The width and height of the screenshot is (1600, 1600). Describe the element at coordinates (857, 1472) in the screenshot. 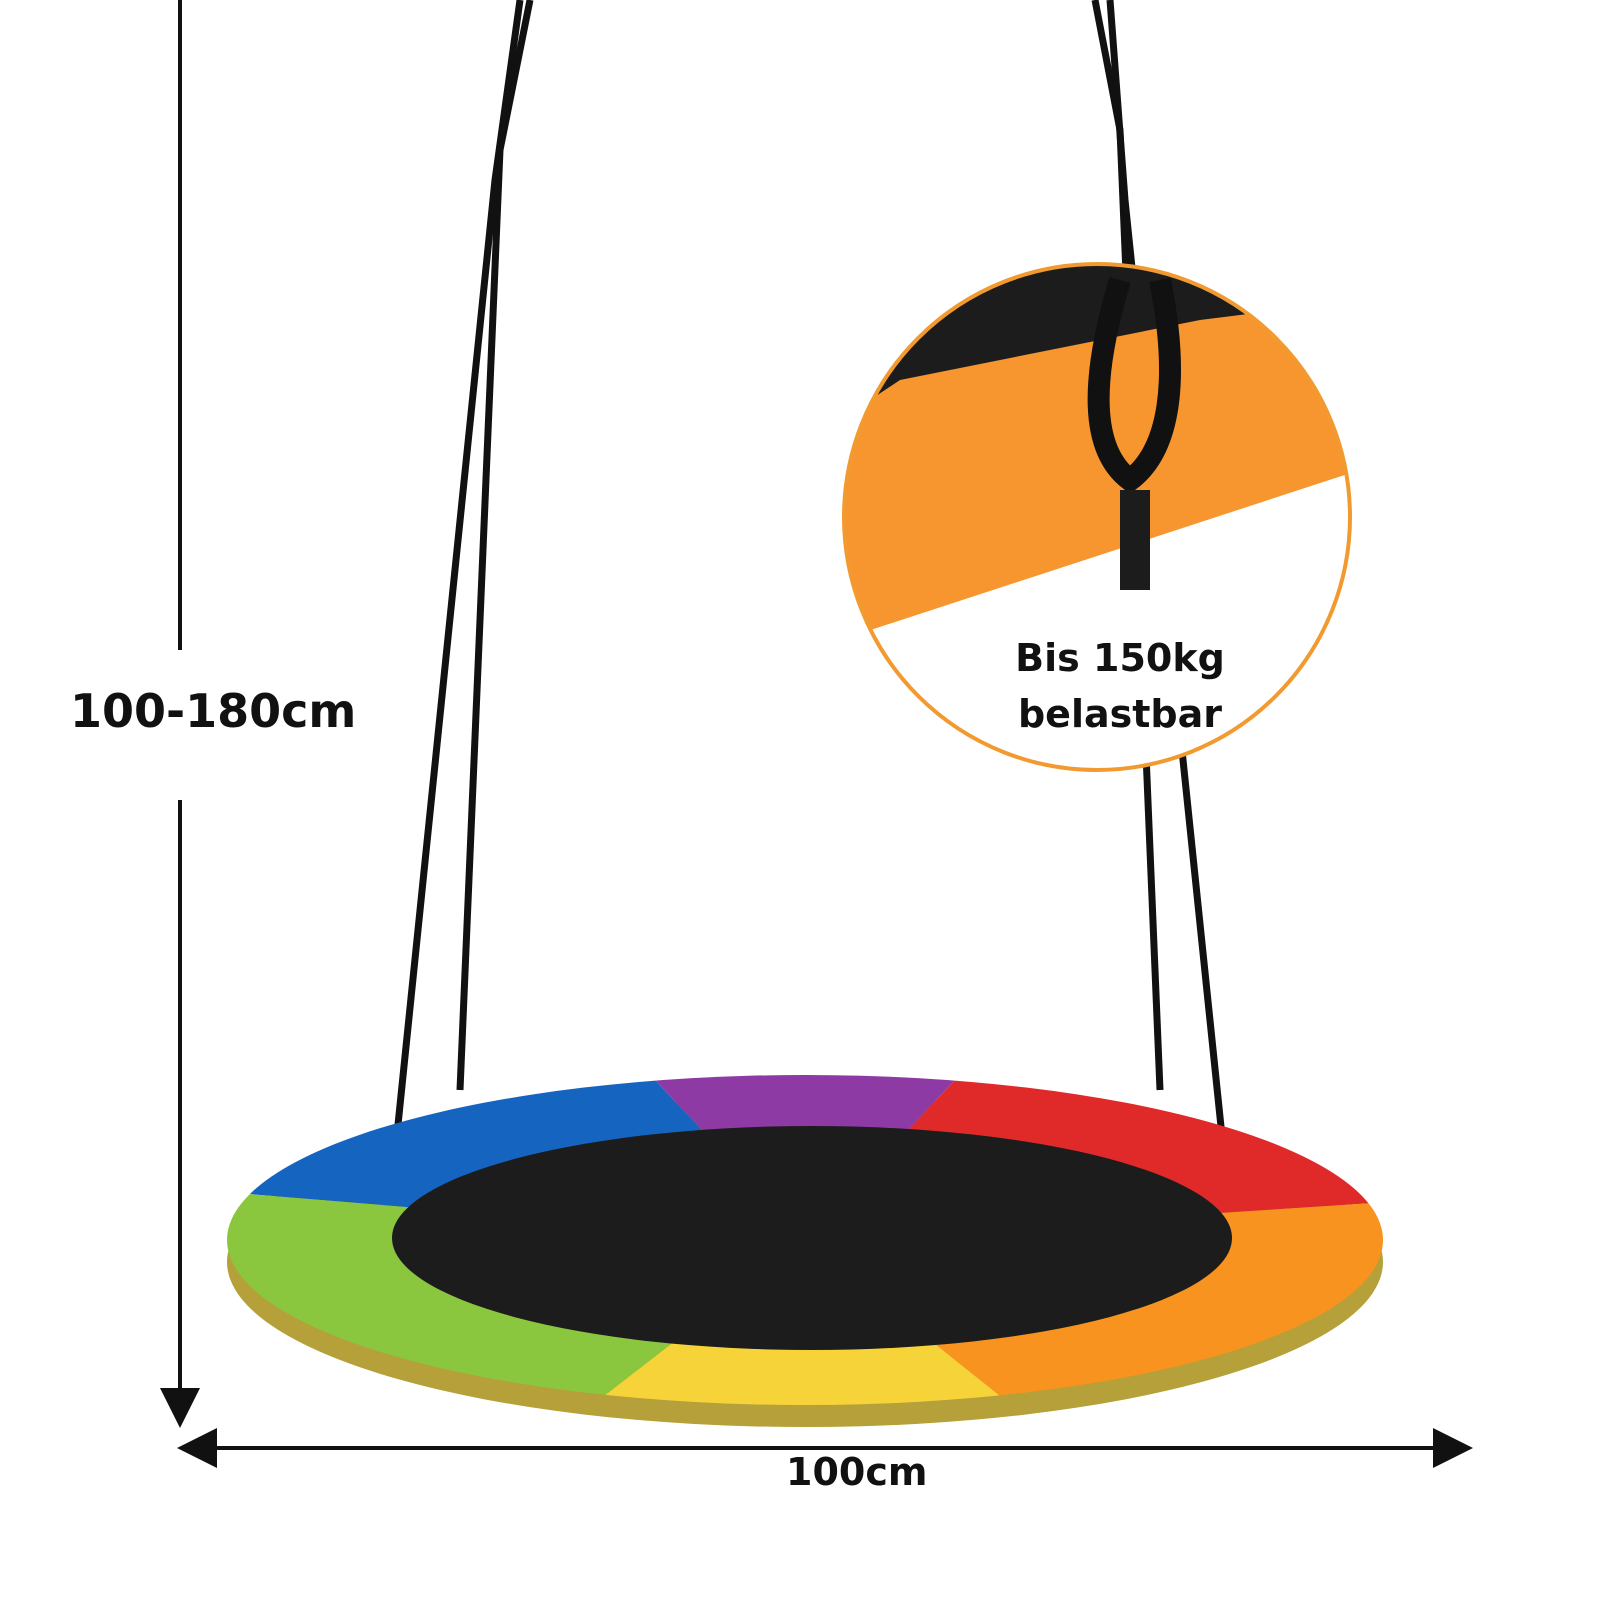

I see `width-label: 100cm` at that location.